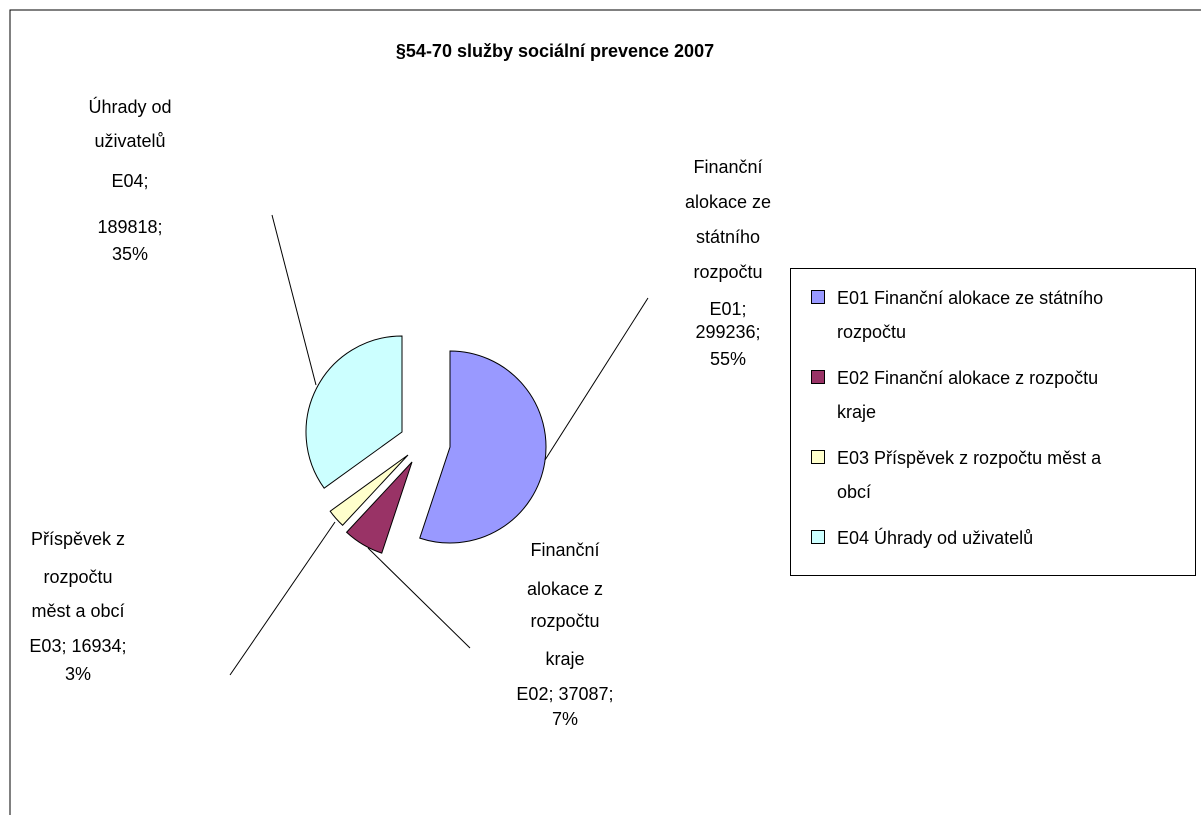  Describe the element at coordinates (565, 589) in the screenshot. I see `data-label: alokace z` at that location.